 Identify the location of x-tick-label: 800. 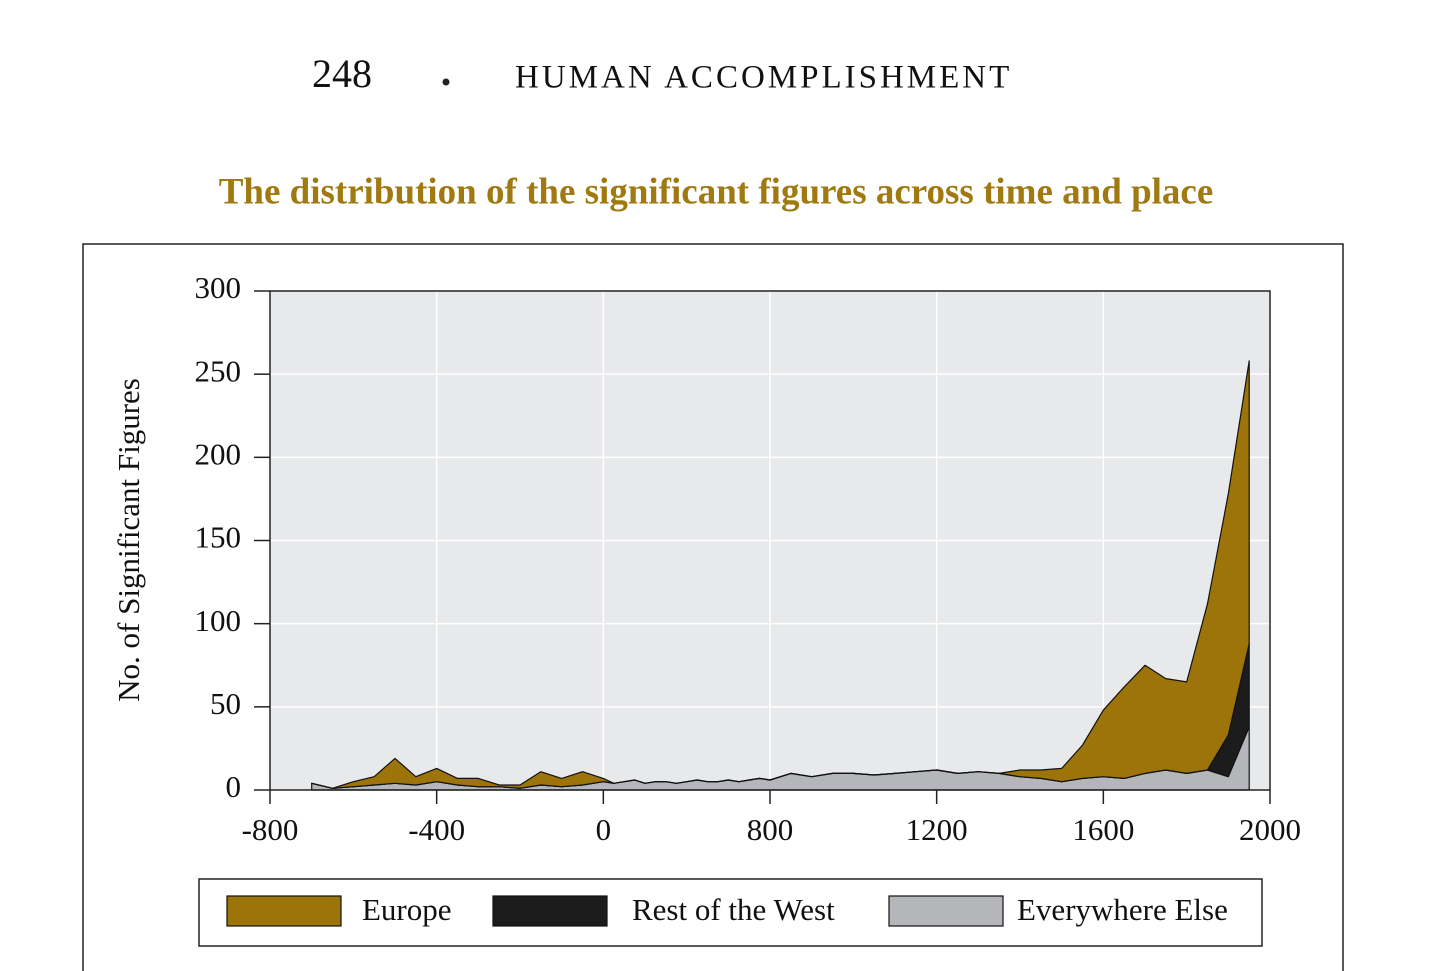
(770, 829).